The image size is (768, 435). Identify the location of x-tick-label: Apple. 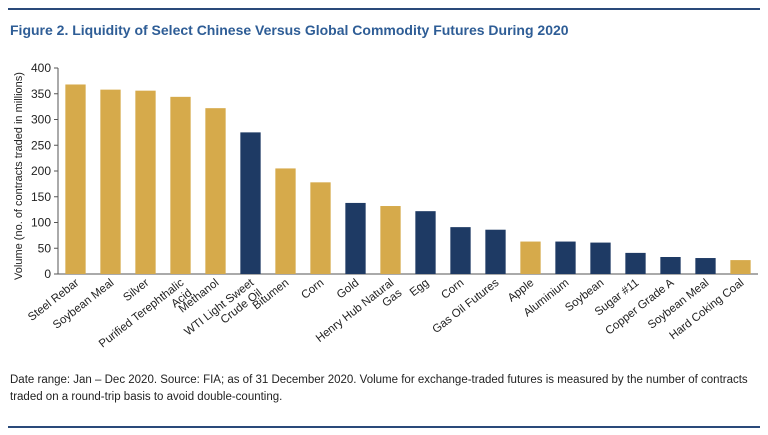
(521, 291).